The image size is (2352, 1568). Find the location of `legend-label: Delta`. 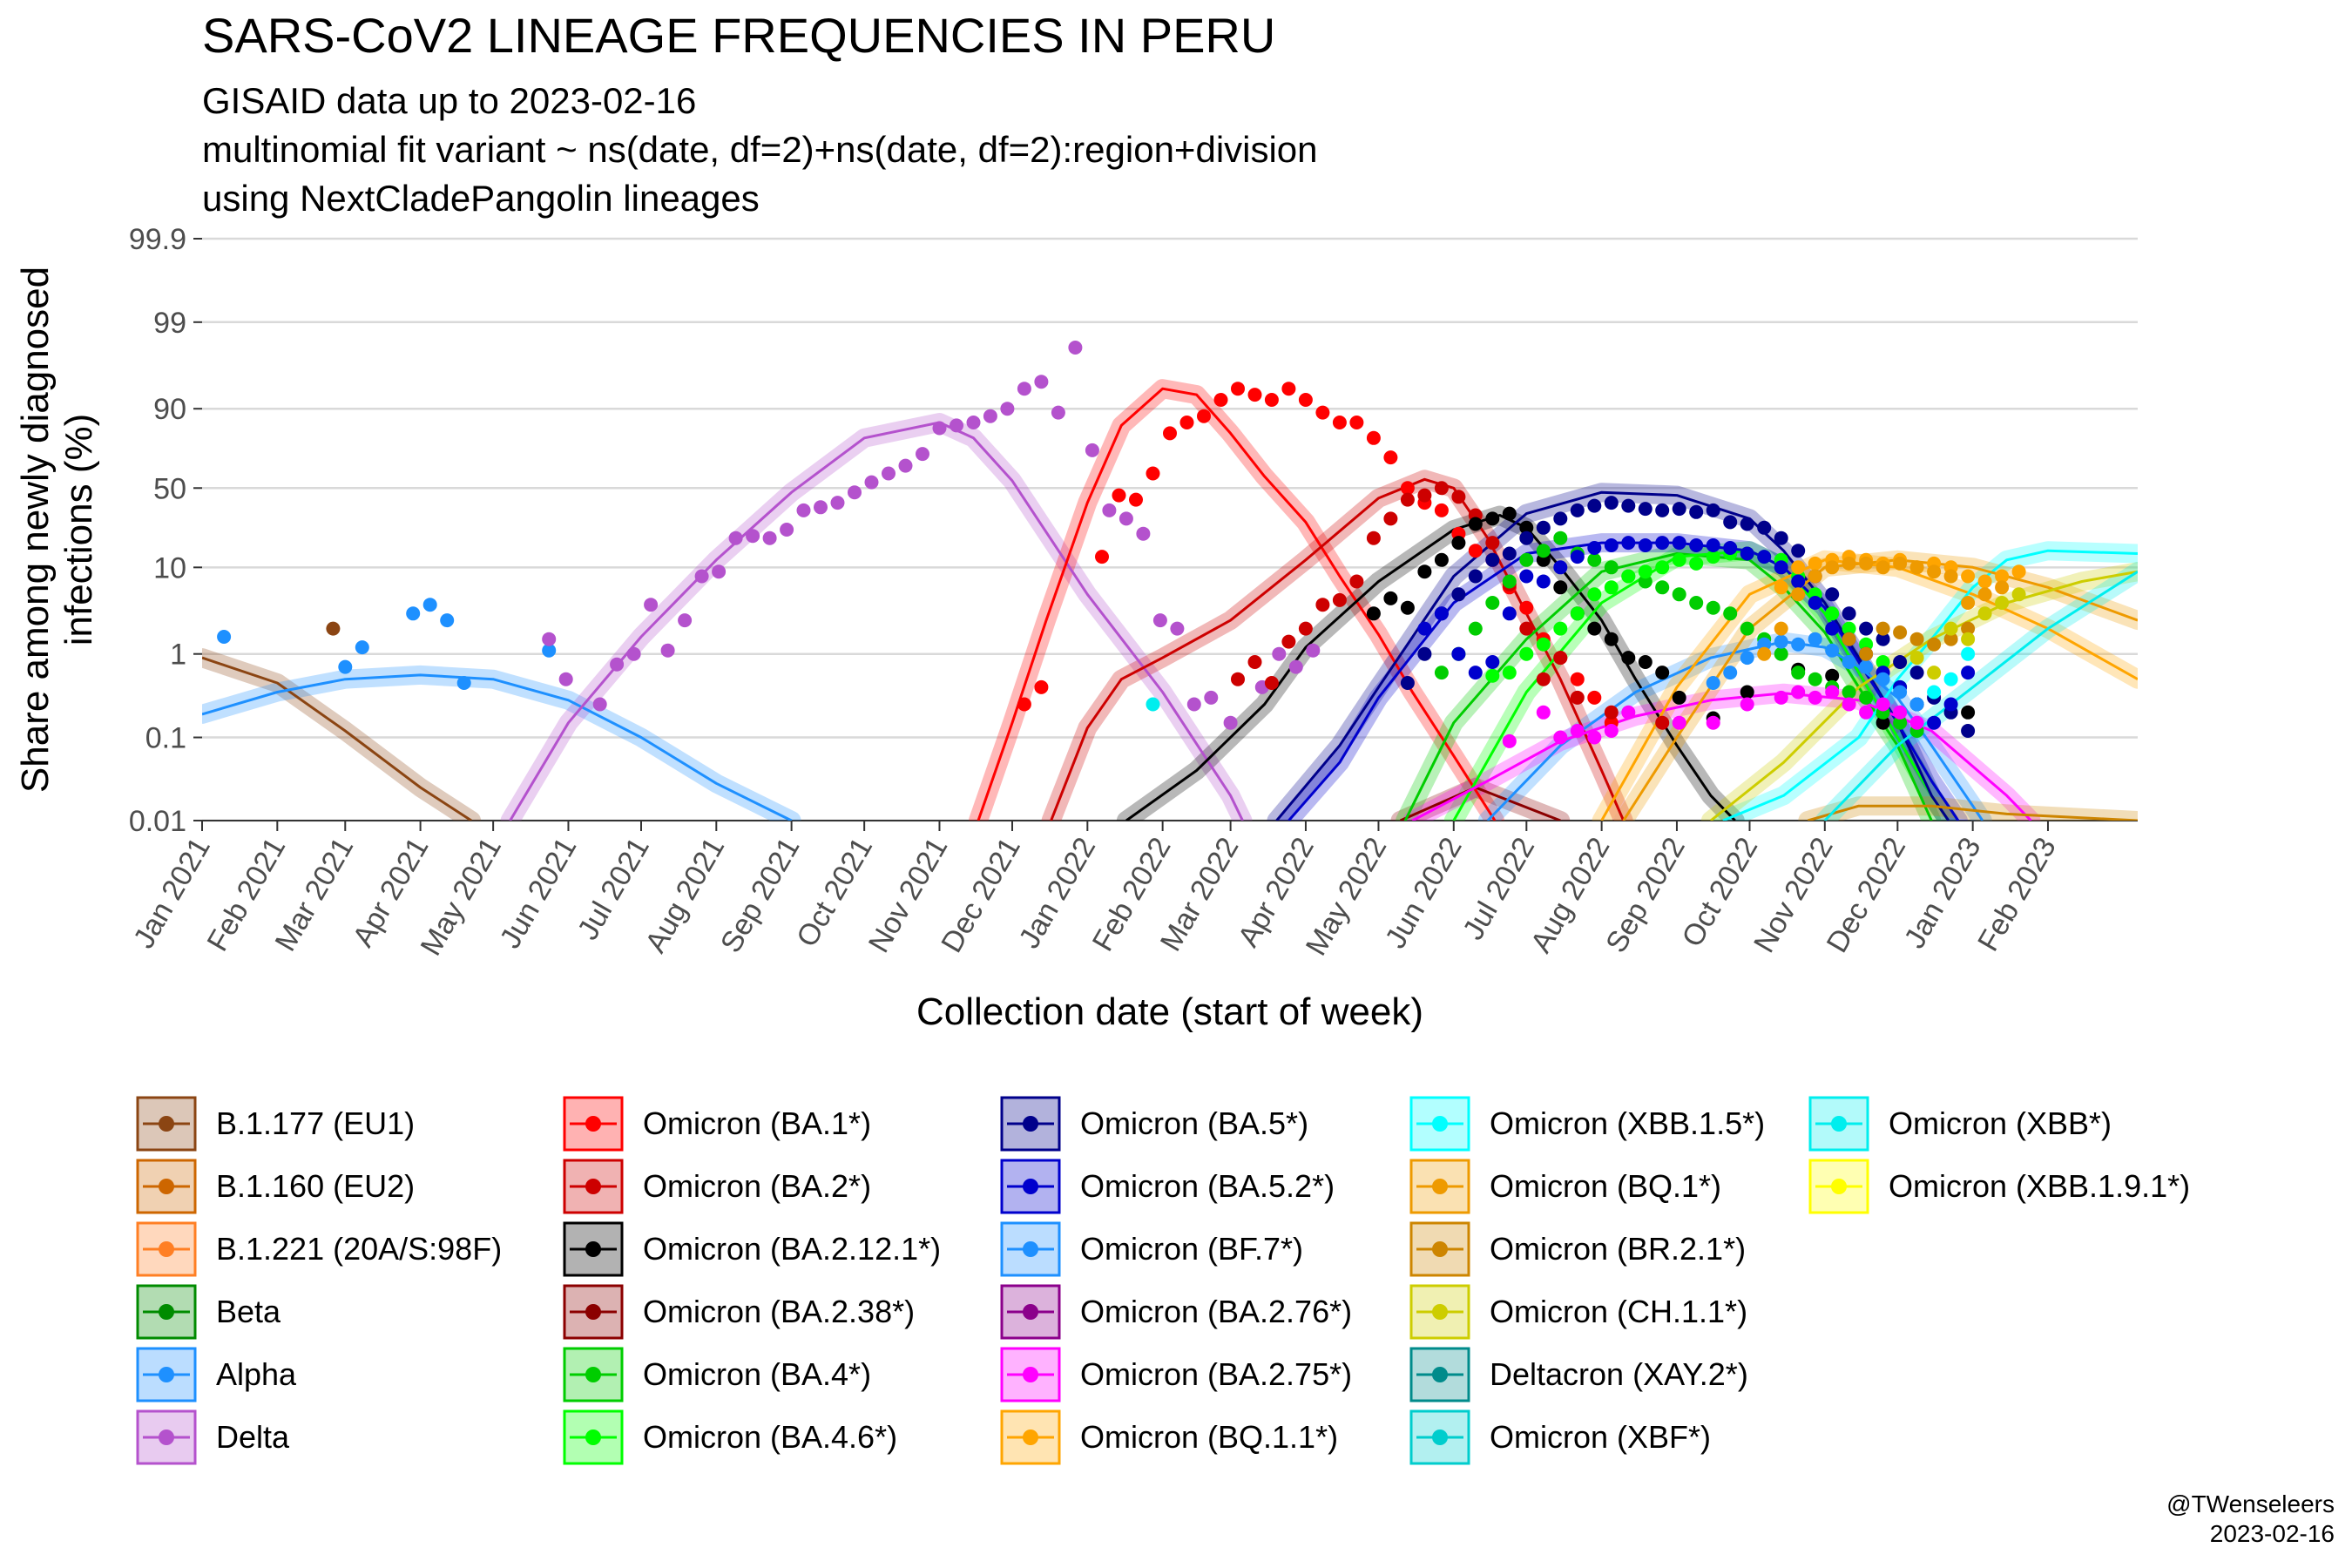

legend-label: Delta is located at coordinates (253, 1437).